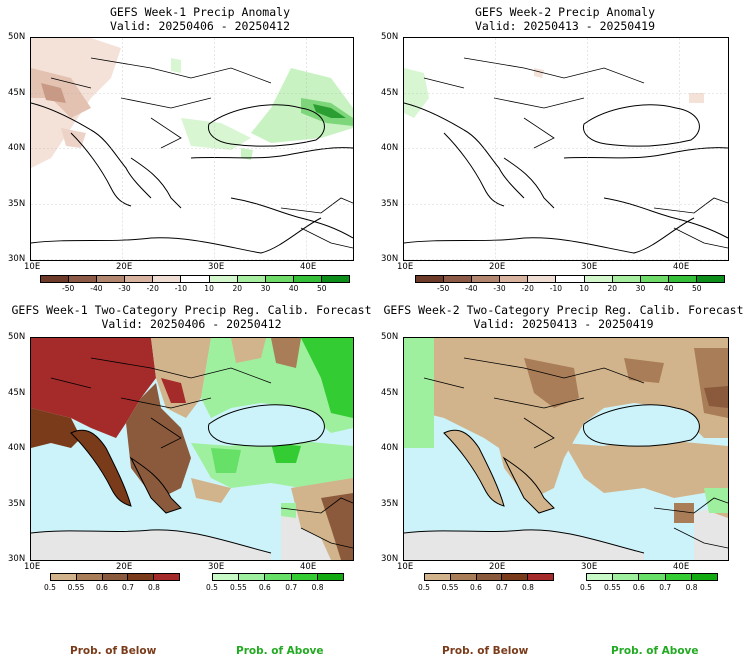 Image resolution: width=752 pixels, height=662 pixels. Describe the element at coordinates (499, 288) in the screenshot. I see `colorbar-label: -30` at that location.